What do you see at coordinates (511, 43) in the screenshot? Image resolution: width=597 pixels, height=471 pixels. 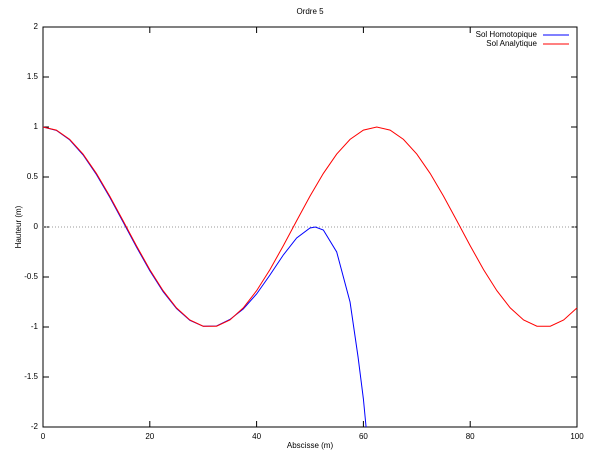 I see `legend-label: Sol Analytique` at bounding box center [511, 43].